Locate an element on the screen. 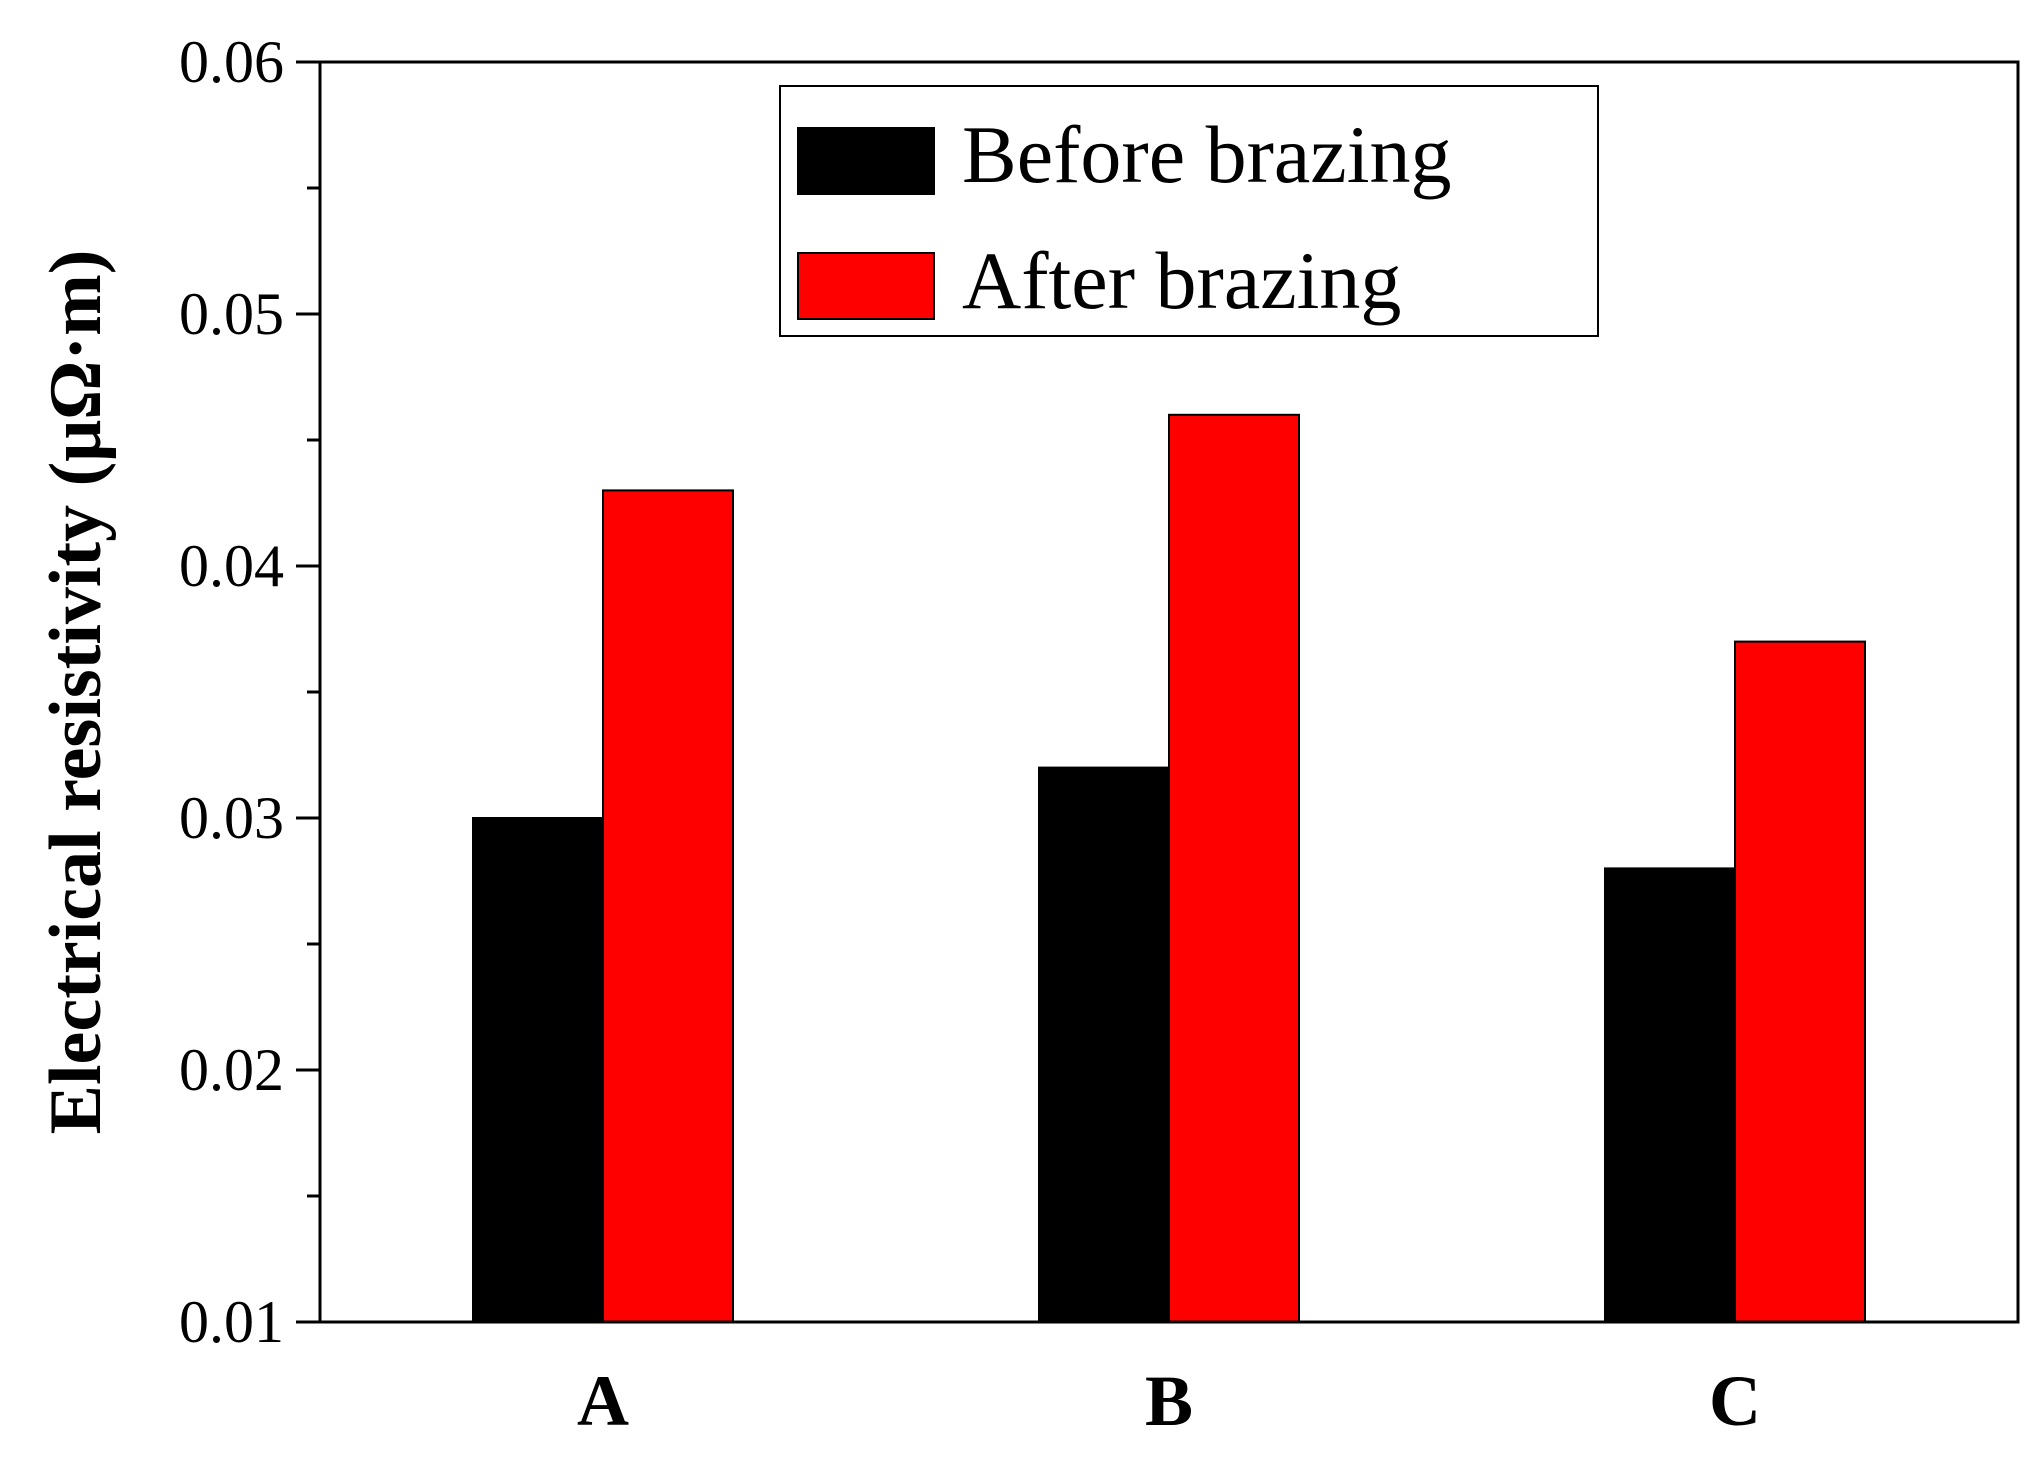 The image size is (2037, 1463). bar-C-after is located at coordinates (1800, 981).